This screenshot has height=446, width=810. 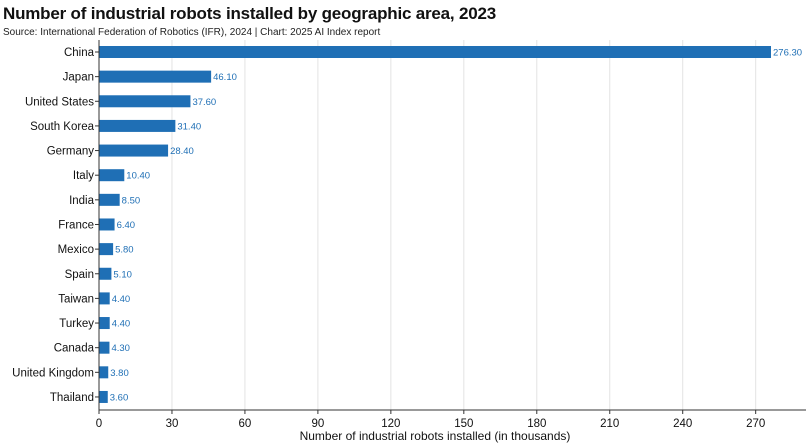 What do you see at coordinates (76, 225) in the screenshot?
I see `category-label: France` at bounding box center [76, 225].